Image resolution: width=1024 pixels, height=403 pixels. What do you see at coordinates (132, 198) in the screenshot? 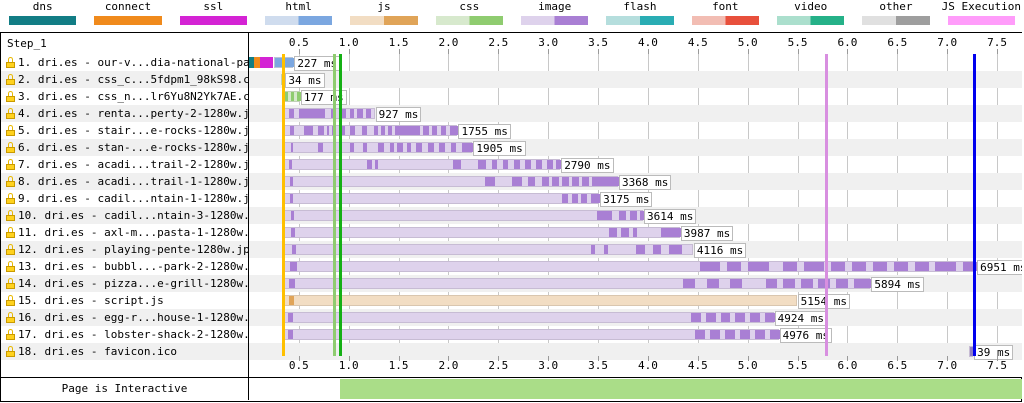
I see `request-label-row: 9. dri.es - cadil...ntain-1-1280w.jpg` at bounding box center [132, 198].